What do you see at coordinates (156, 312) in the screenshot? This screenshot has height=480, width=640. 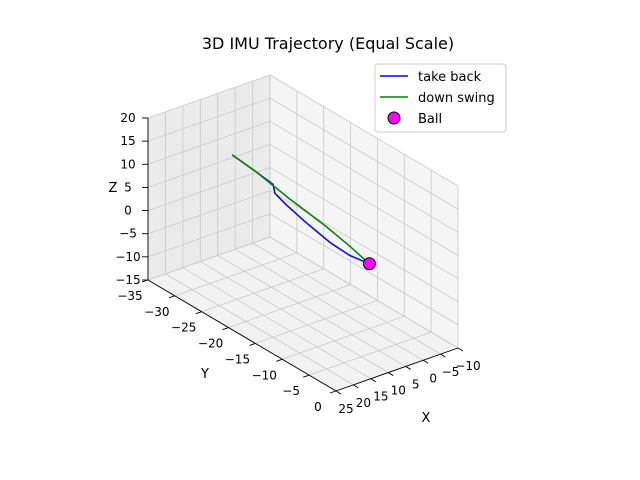 I see `y-tick-label: −30` at bounding box center [156, 312].